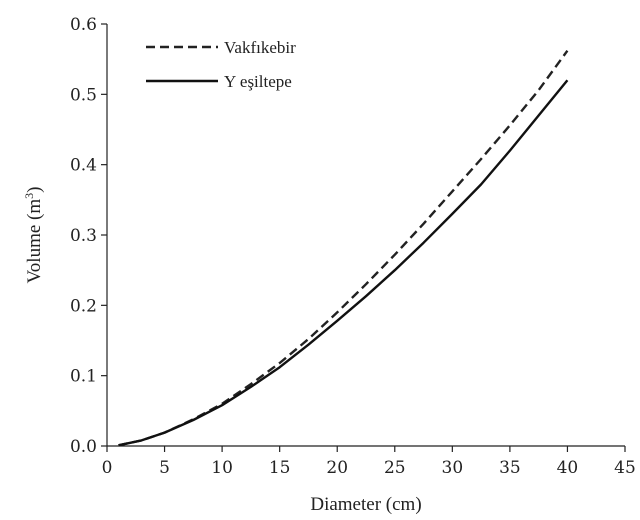  I want to click on x-tick-label: 20, so click(337, 468).